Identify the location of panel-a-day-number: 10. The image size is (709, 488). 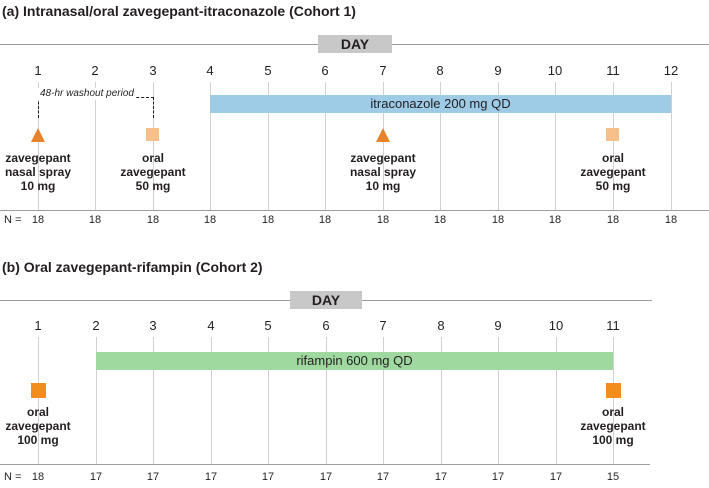
(555, 70).